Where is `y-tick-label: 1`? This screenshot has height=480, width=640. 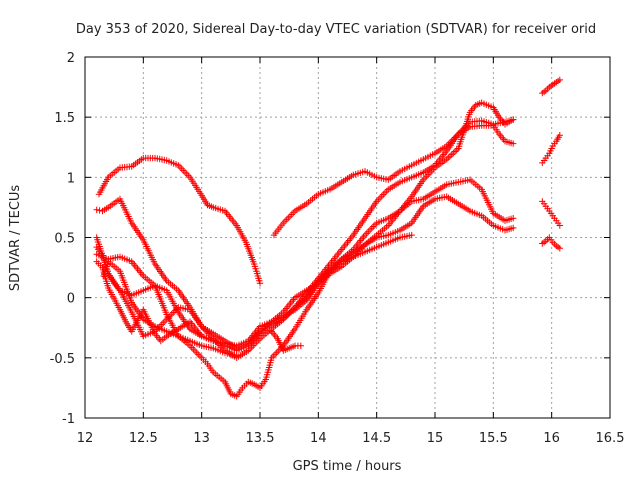
y-tick-label: 1 is located at coordinates (71, 178).